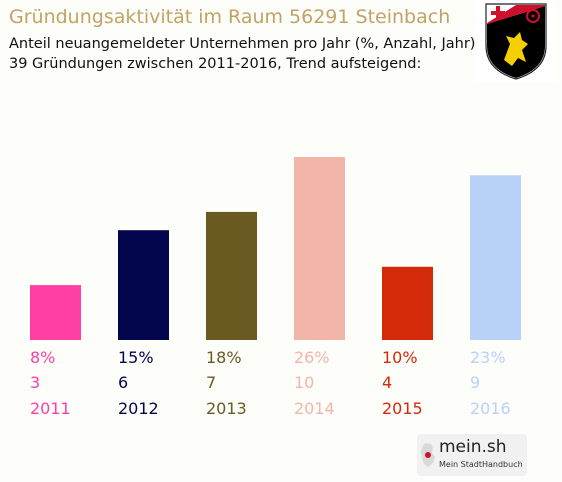  Describe the element at coordinates (123, 382) in the screenshot. I see `count-label-2012: 6` at that location.